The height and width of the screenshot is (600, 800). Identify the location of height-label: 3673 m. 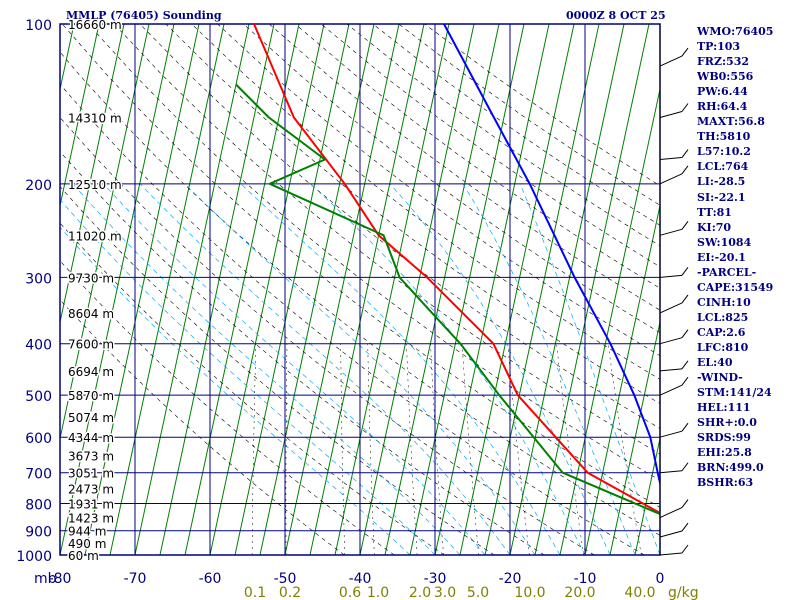
(91, 457).